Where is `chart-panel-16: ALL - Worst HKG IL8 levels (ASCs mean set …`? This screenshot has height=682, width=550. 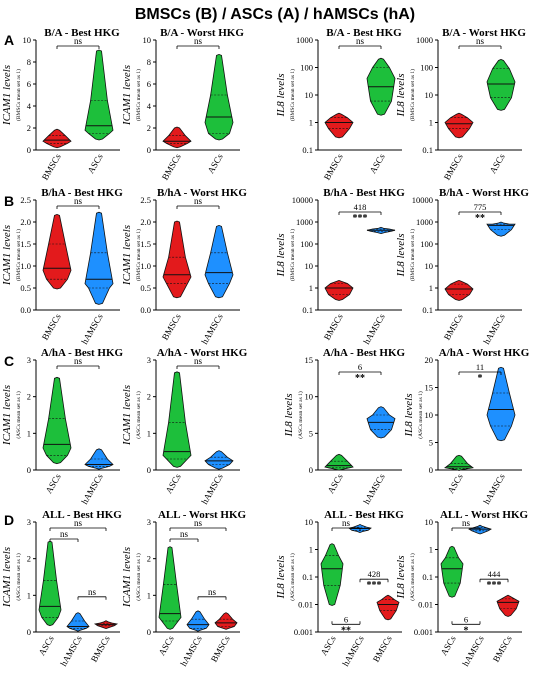 chart-panel-16: ALL - Worst HKG IL8 levels (ASCs mean set … is located at coordinates (461, 588).